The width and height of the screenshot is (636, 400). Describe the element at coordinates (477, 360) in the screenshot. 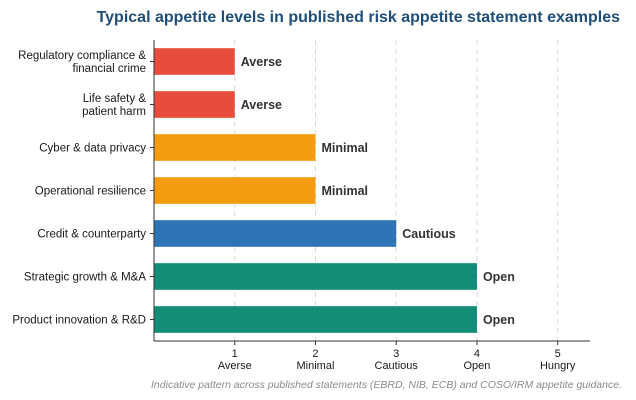

I see `x-tick-label-4: 4 Open` at that location.